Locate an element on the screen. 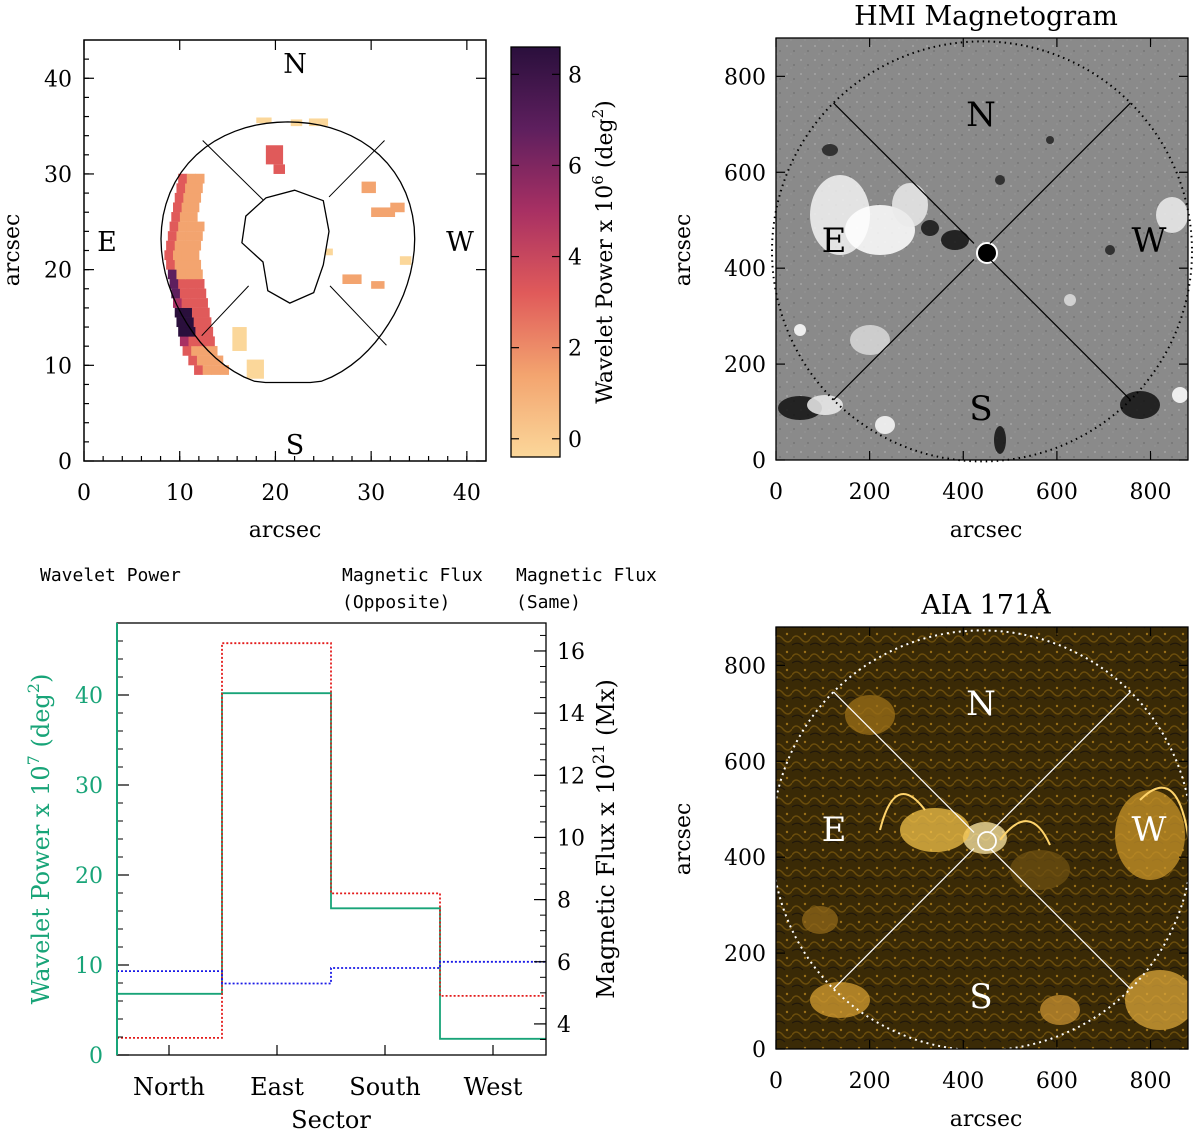 This screenshot has width=1200, height=1133. sector-divider is located at coordinates (233, 170).